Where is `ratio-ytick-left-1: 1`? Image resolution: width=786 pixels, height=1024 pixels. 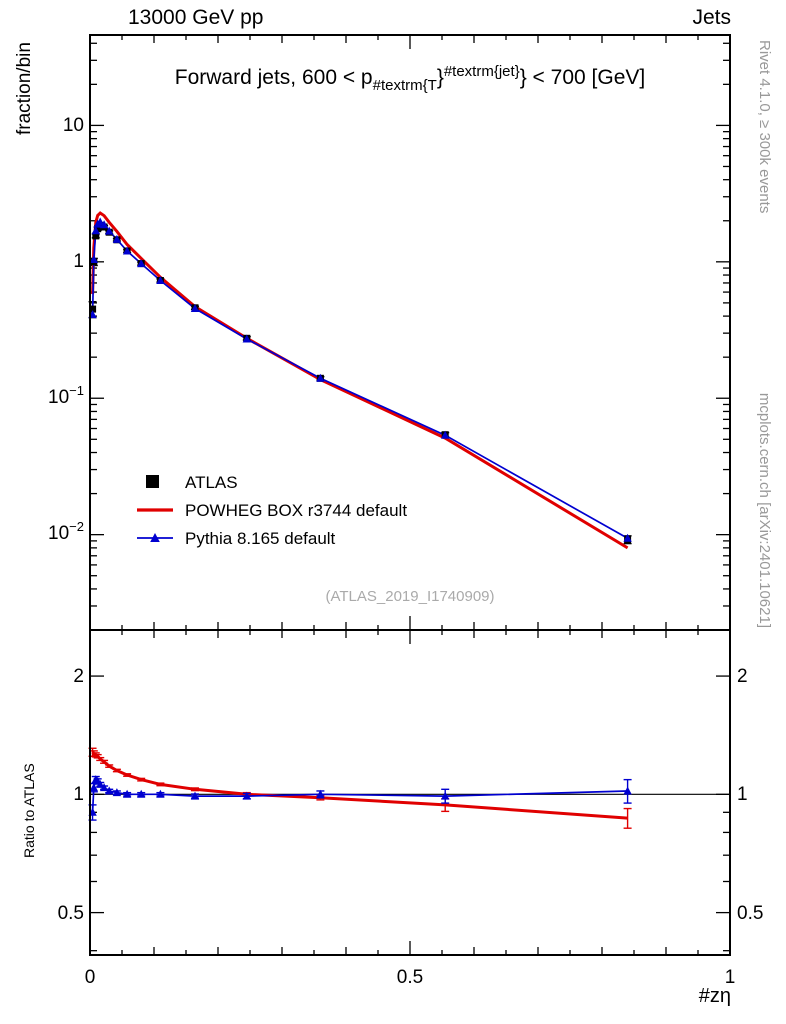 ratio-ytick-left-1: 1 is located at coordinates (78, 794).